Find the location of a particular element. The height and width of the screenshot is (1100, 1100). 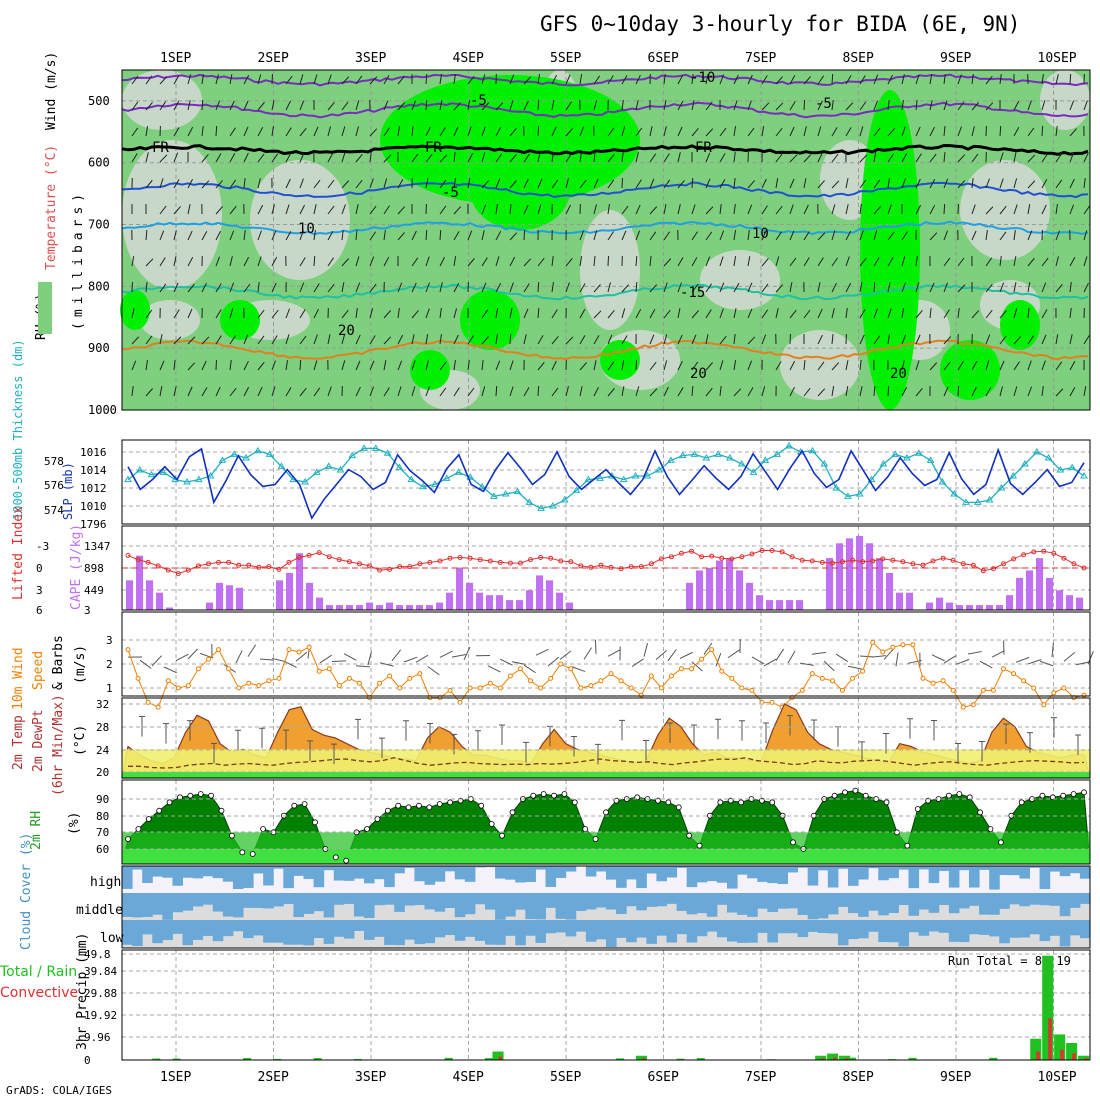

precip-bar is located at coordinates (993, 1058).